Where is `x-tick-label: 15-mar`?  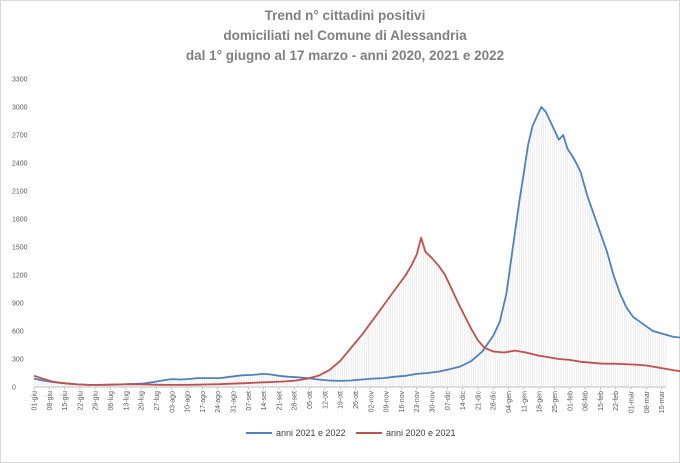 x-tick-label: 15-mar is located at coordinates (662, 401).